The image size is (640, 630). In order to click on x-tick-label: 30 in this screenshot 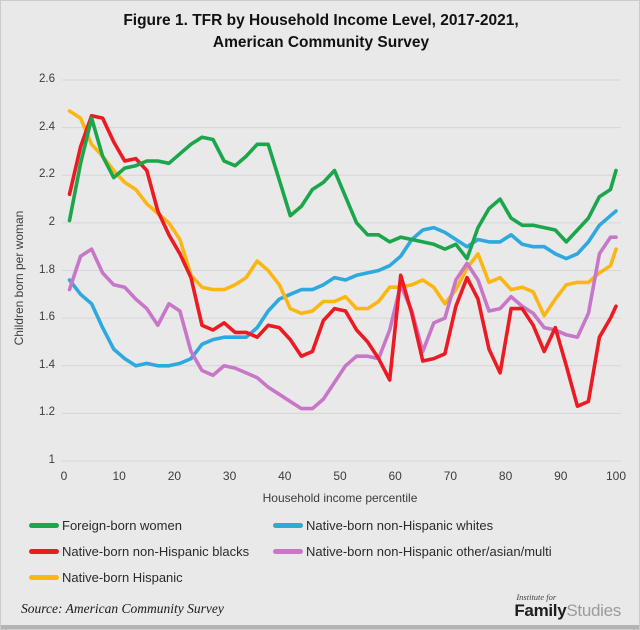, I will do `click(229, 476)`.